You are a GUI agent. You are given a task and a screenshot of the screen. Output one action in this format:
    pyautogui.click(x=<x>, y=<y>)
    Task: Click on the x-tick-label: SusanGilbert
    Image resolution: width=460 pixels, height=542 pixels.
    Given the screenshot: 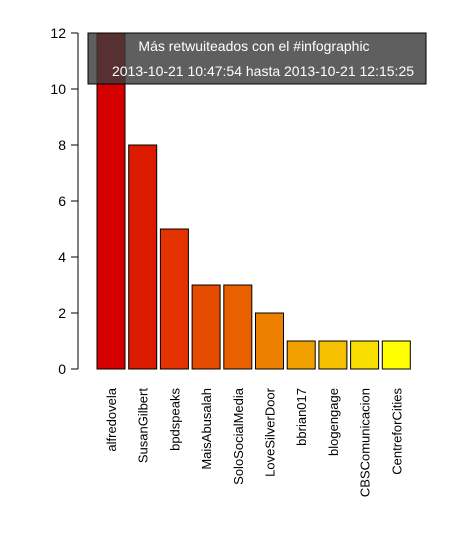 What is the action you would take?
    pyautogui.click(x=143, y=426)
    